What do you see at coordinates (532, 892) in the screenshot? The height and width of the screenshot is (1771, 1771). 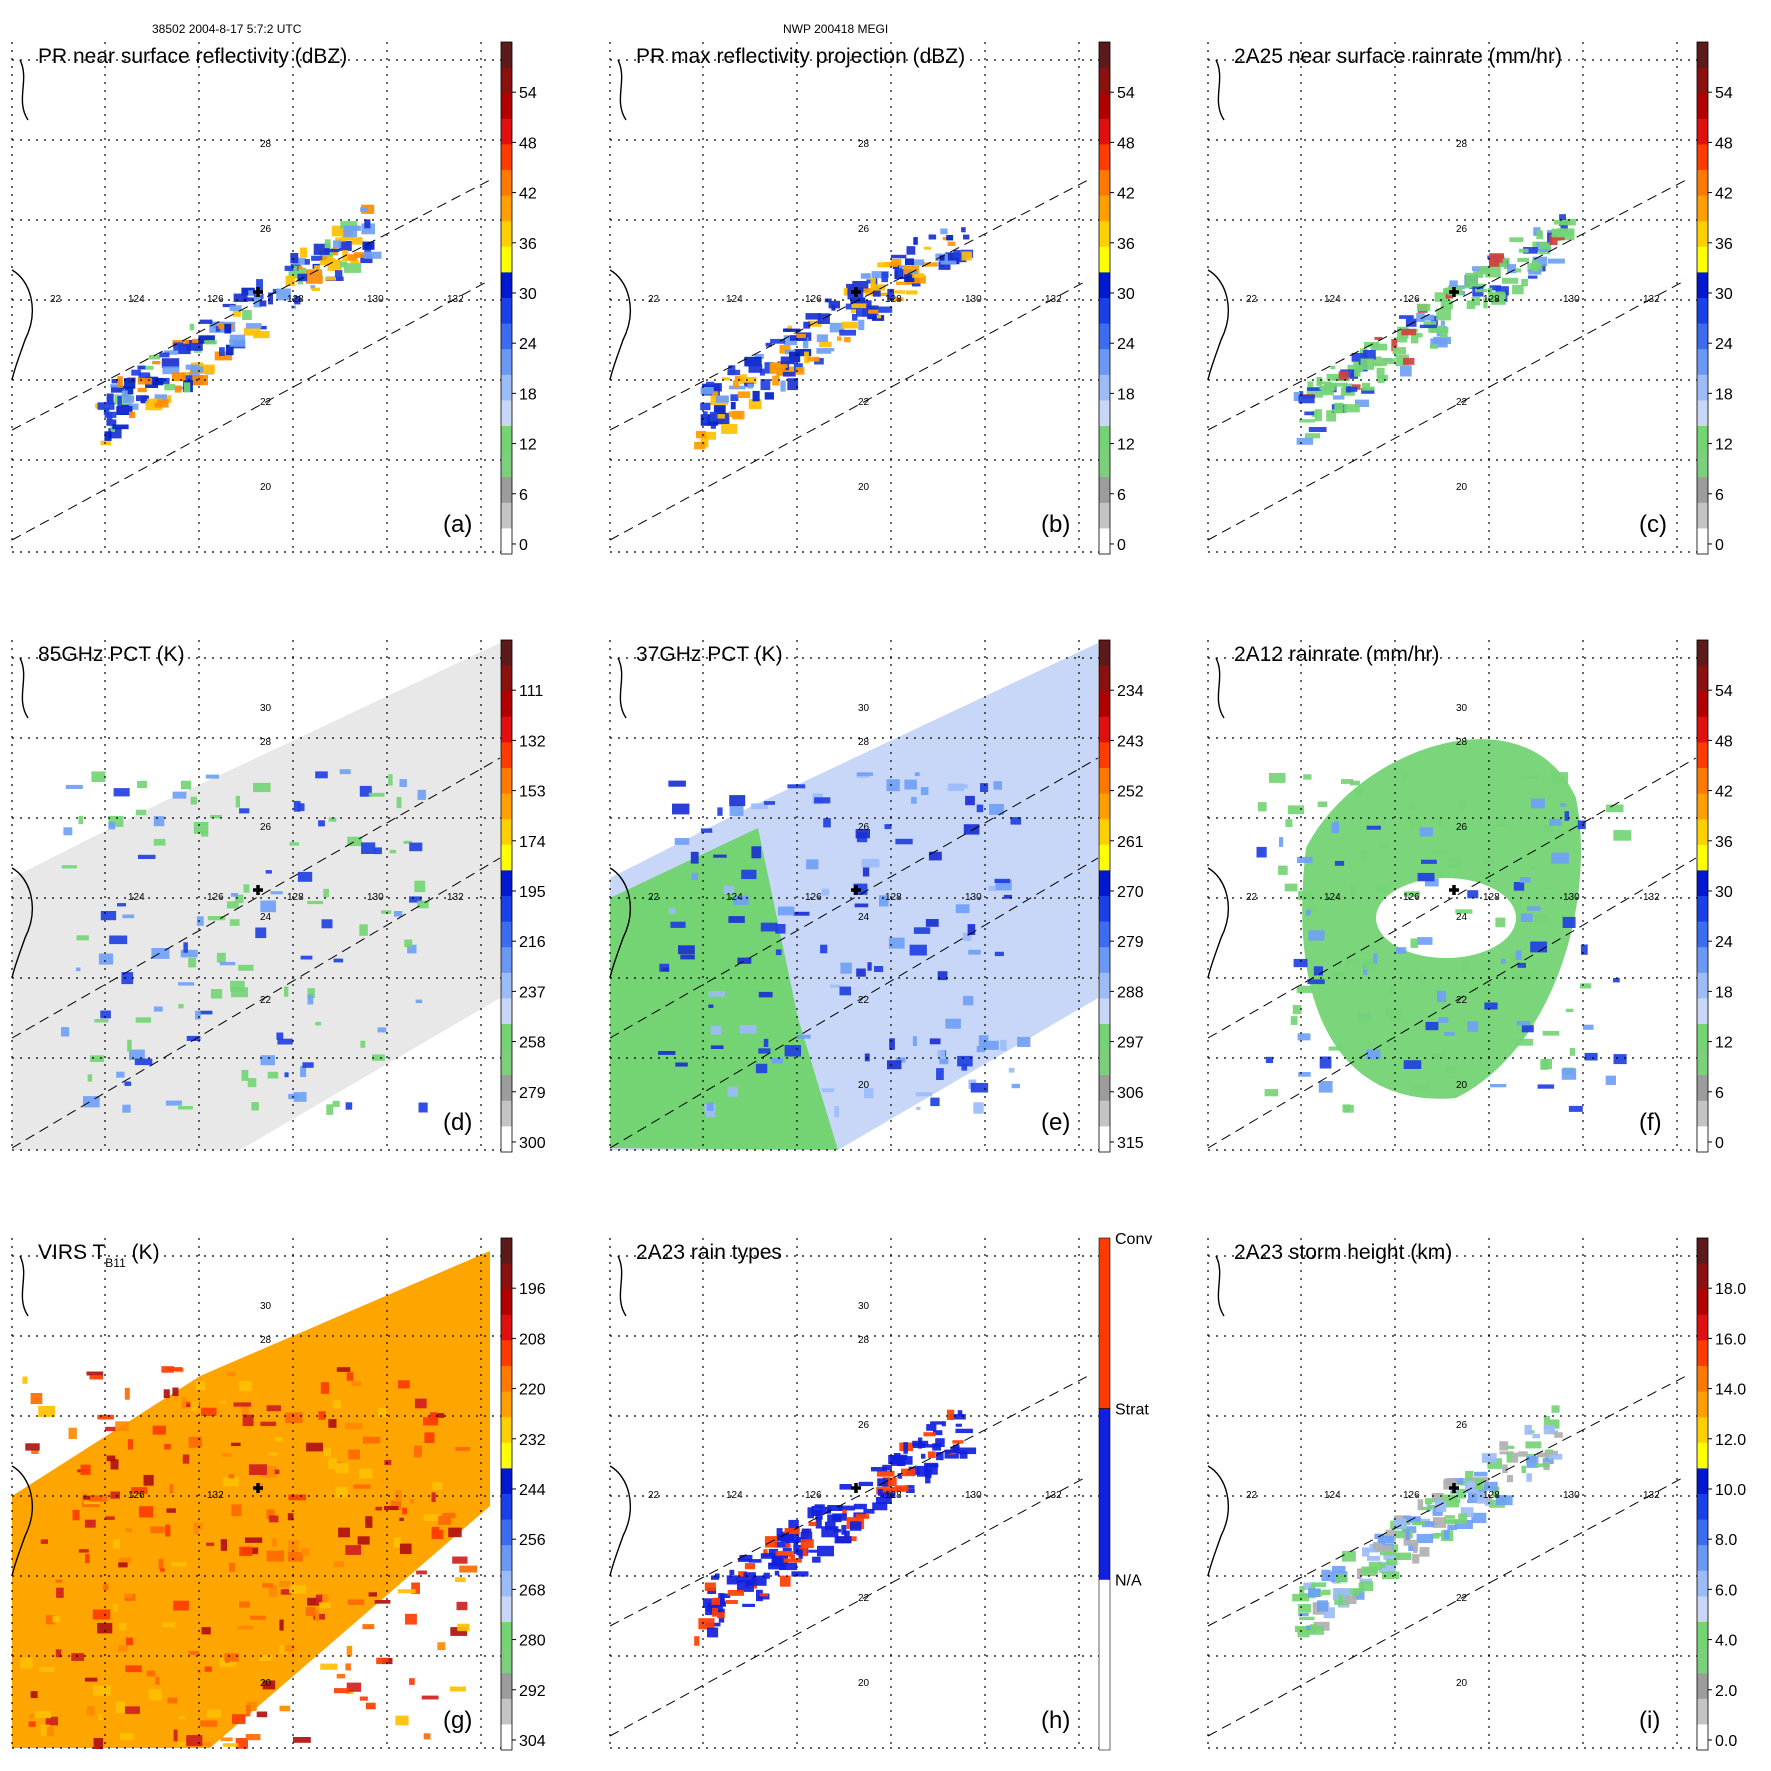 I see `colorbar-label: 195` at bounding box center [532, 892].